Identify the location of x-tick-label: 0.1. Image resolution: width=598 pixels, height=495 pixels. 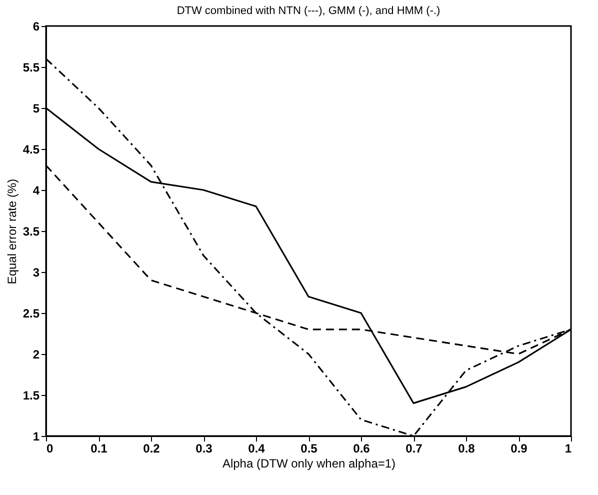
(99, 449).